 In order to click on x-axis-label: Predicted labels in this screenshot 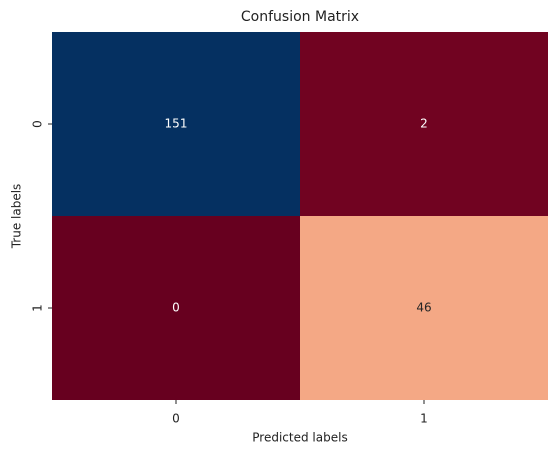, I will do `click(299, 438)`.